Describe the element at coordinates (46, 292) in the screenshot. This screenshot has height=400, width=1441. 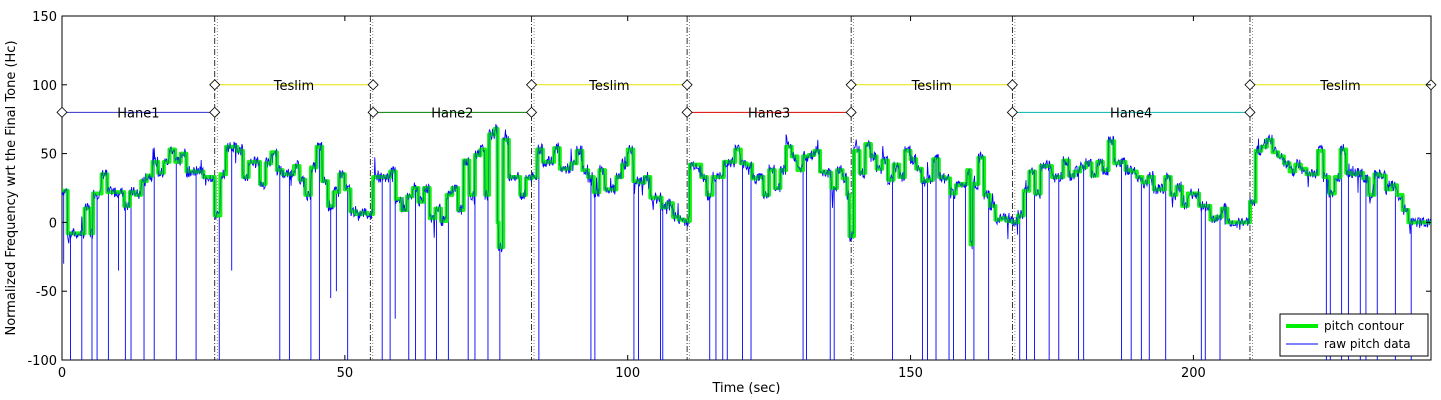
I see `y-tick-label: -50` at that location.